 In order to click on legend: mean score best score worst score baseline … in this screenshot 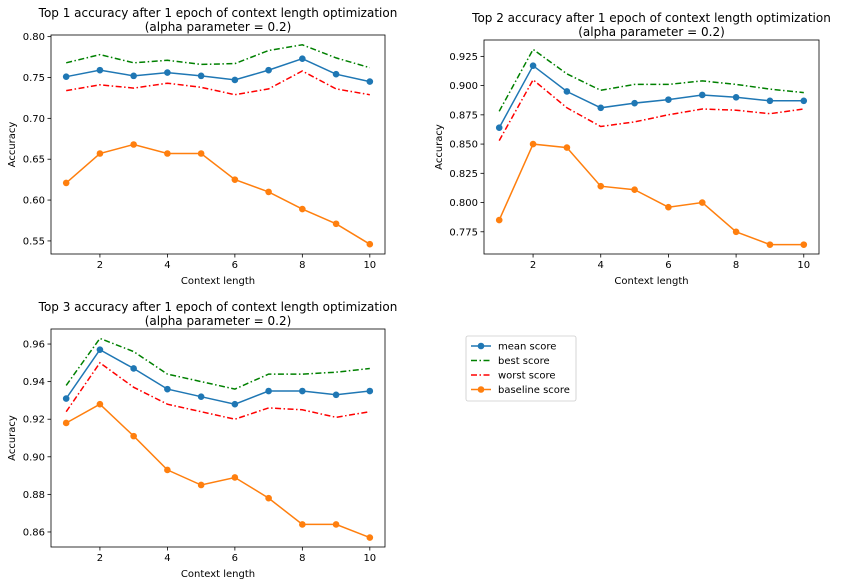, I will do `click(521, 368)`.